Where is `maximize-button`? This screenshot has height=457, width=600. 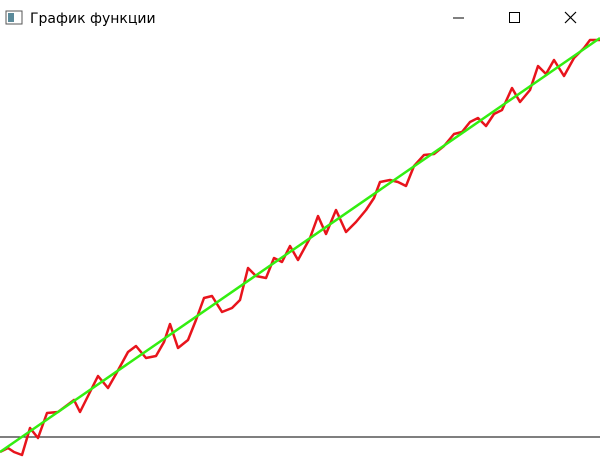
maximize-button is located at coordinates (514, 17).